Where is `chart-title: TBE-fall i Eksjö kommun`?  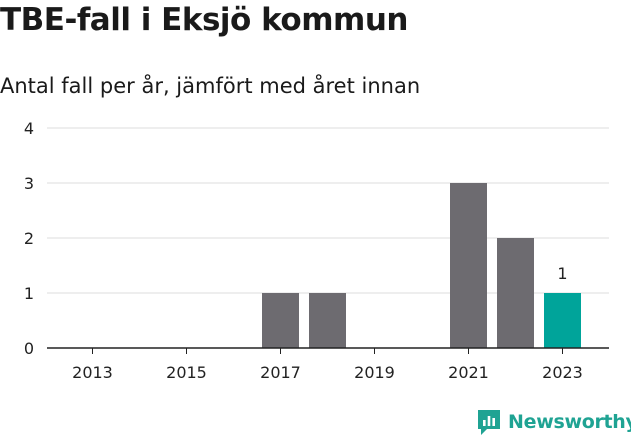 chart-title: TBE-fall i Eksjö kommun is located at coordinates (204, 20).